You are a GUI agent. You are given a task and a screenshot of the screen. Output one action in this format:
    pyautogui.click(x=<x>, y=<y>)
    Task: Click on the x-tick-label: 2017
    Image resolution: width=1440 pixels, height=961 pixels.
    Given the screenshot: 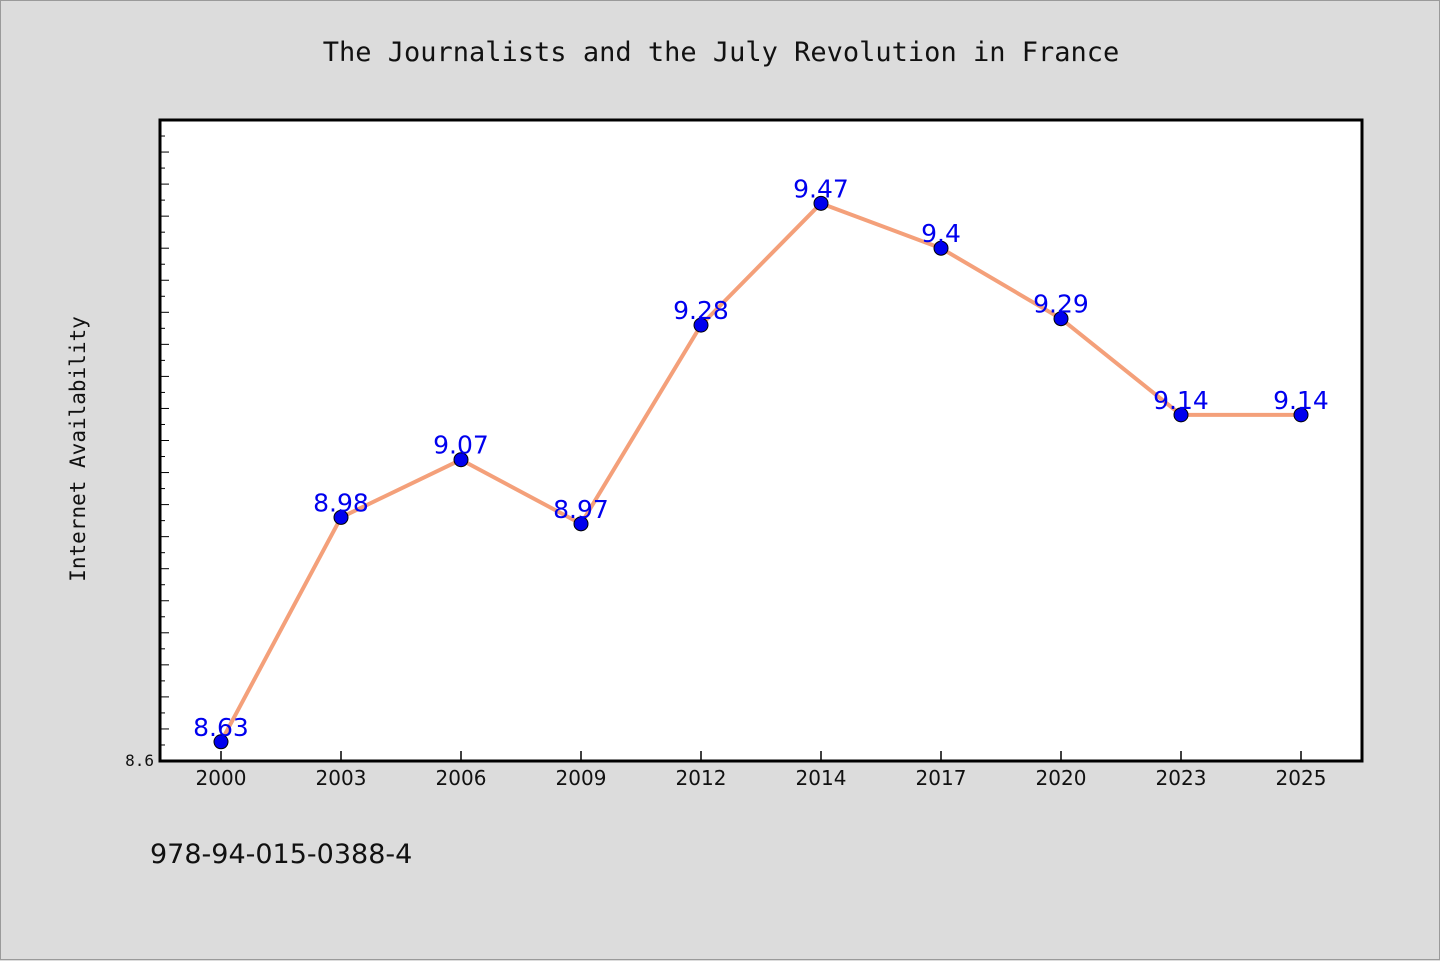 What is the action you would take?
    pyautogui.click(x=941, y=778)
    